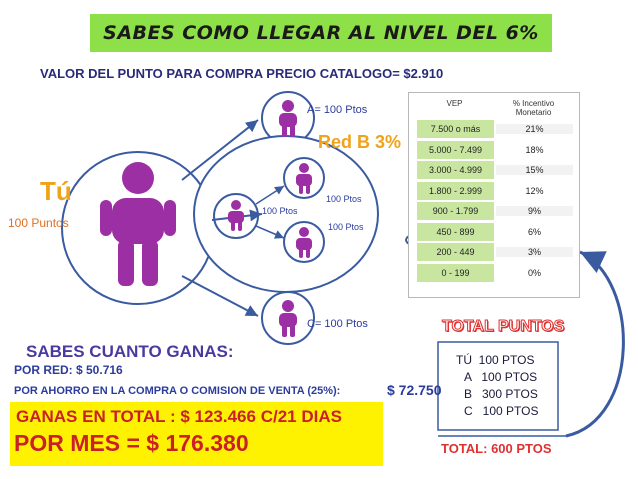  I want to click on earnings-highlight-box, so click(196, 434).